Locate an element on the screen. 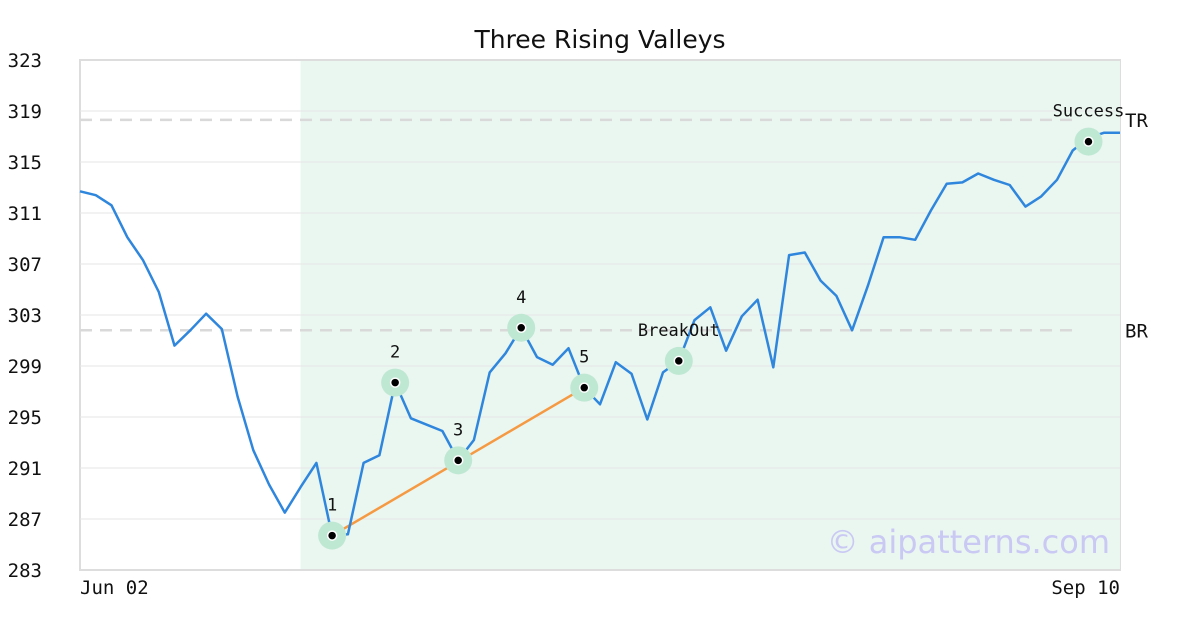 The width and height of the screenshot is (1200, 630). y-tick-label: 287 is located at coordinates (25, 520).